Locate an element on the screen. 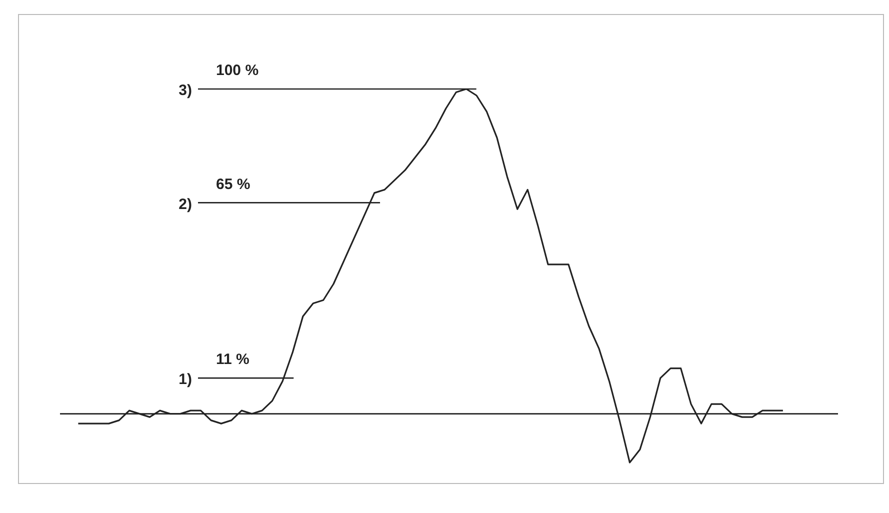 The width and height of the screenshot is (889, 513). ref-line-label: 11 % is located at coordinates (233, 359).